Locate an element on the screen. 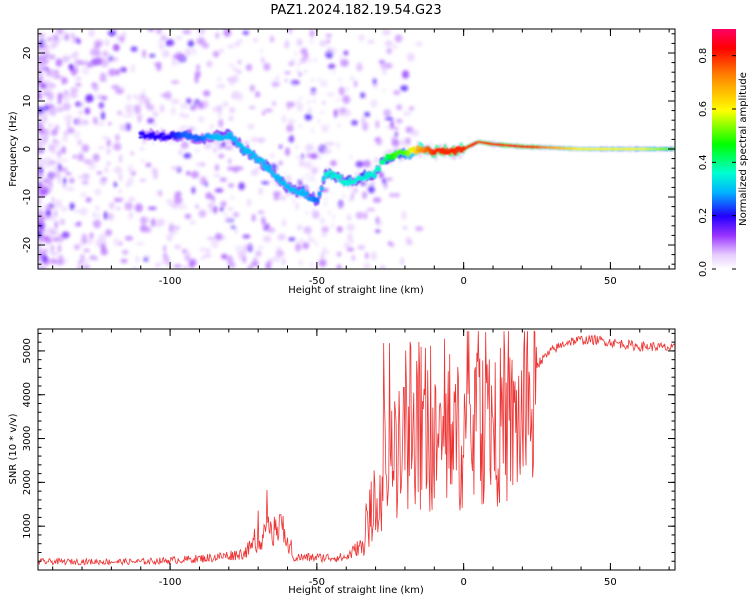  spectrogram-y-tick-label: 0 is located at coordinates (27, 149).